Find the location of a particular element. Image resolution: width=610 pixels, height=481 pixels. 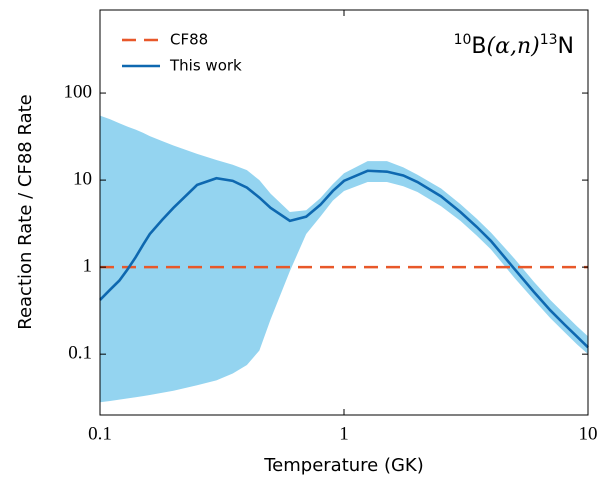

x-tick-label: 0.1 is located at coordinates (100, 433).